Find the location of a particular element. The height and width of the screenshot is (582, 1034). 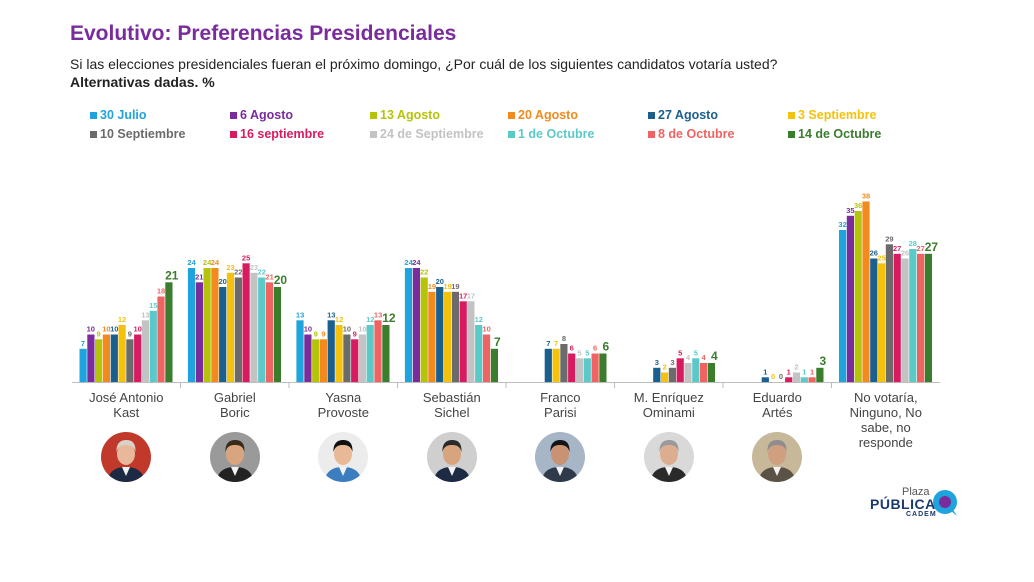

legend-label: 16 septiembre is located at coordinates (282, 134).